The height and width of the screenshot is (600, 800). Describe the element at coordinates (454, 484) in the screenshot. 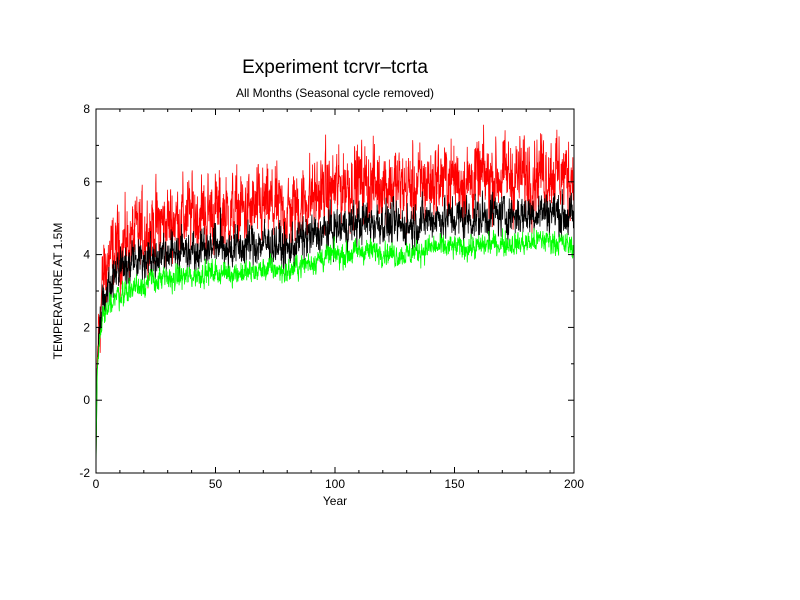

I see `x-tick-label: 150` at that location.